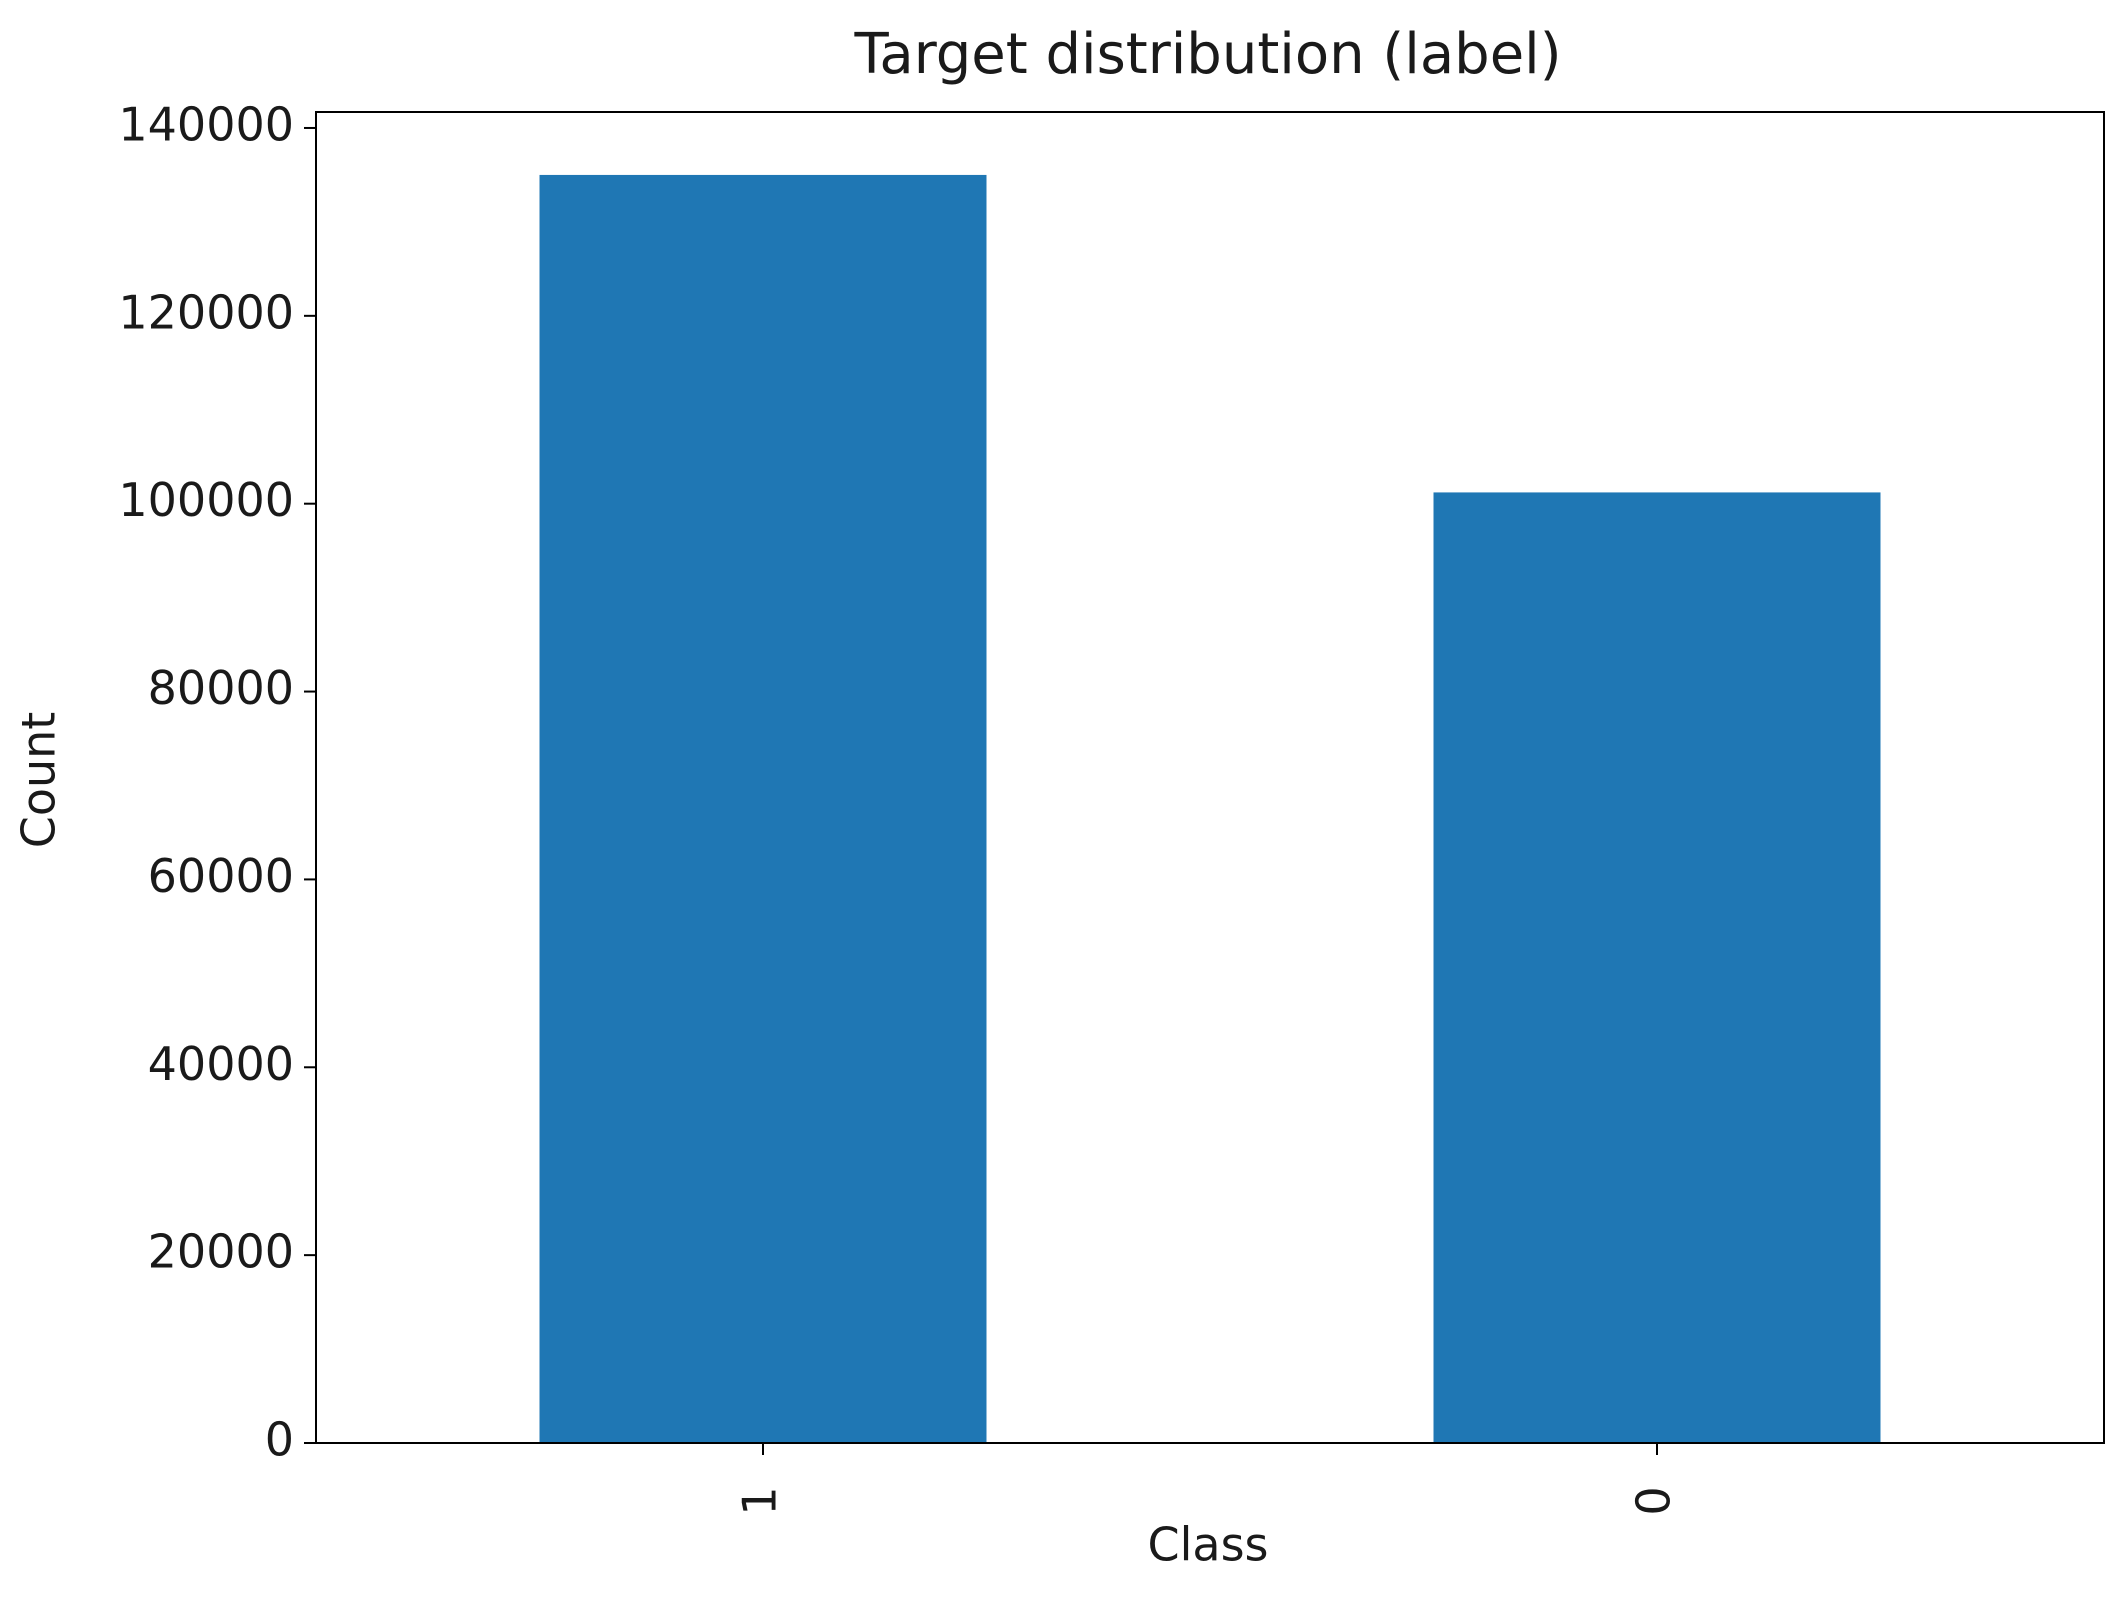  What do you see at coordinates (221, 876) in the screenshot?
I see `y-tick-label: 60000` at bounding box center [221, 876].